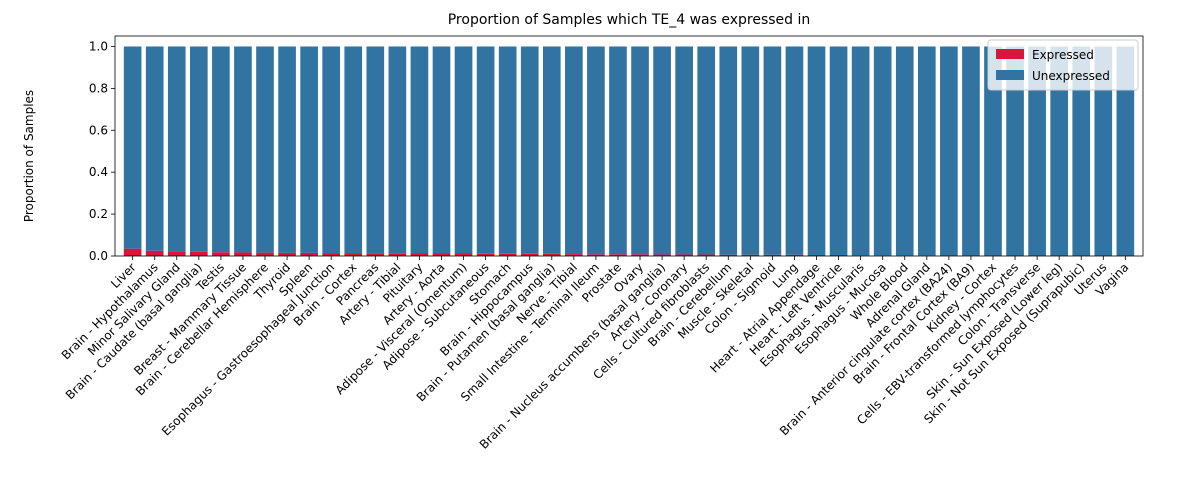 The width and height of the screenshot is (1200, 500). I want to click on y-tick-label: 0.4, so click(98, 172).